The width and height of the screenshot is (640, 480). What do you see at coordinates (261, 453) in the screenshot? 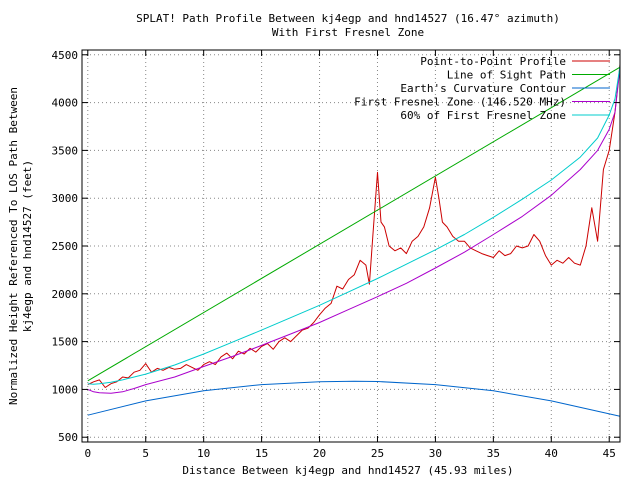
I see `x-tick-label: 15` at bounding box center [261, 453].